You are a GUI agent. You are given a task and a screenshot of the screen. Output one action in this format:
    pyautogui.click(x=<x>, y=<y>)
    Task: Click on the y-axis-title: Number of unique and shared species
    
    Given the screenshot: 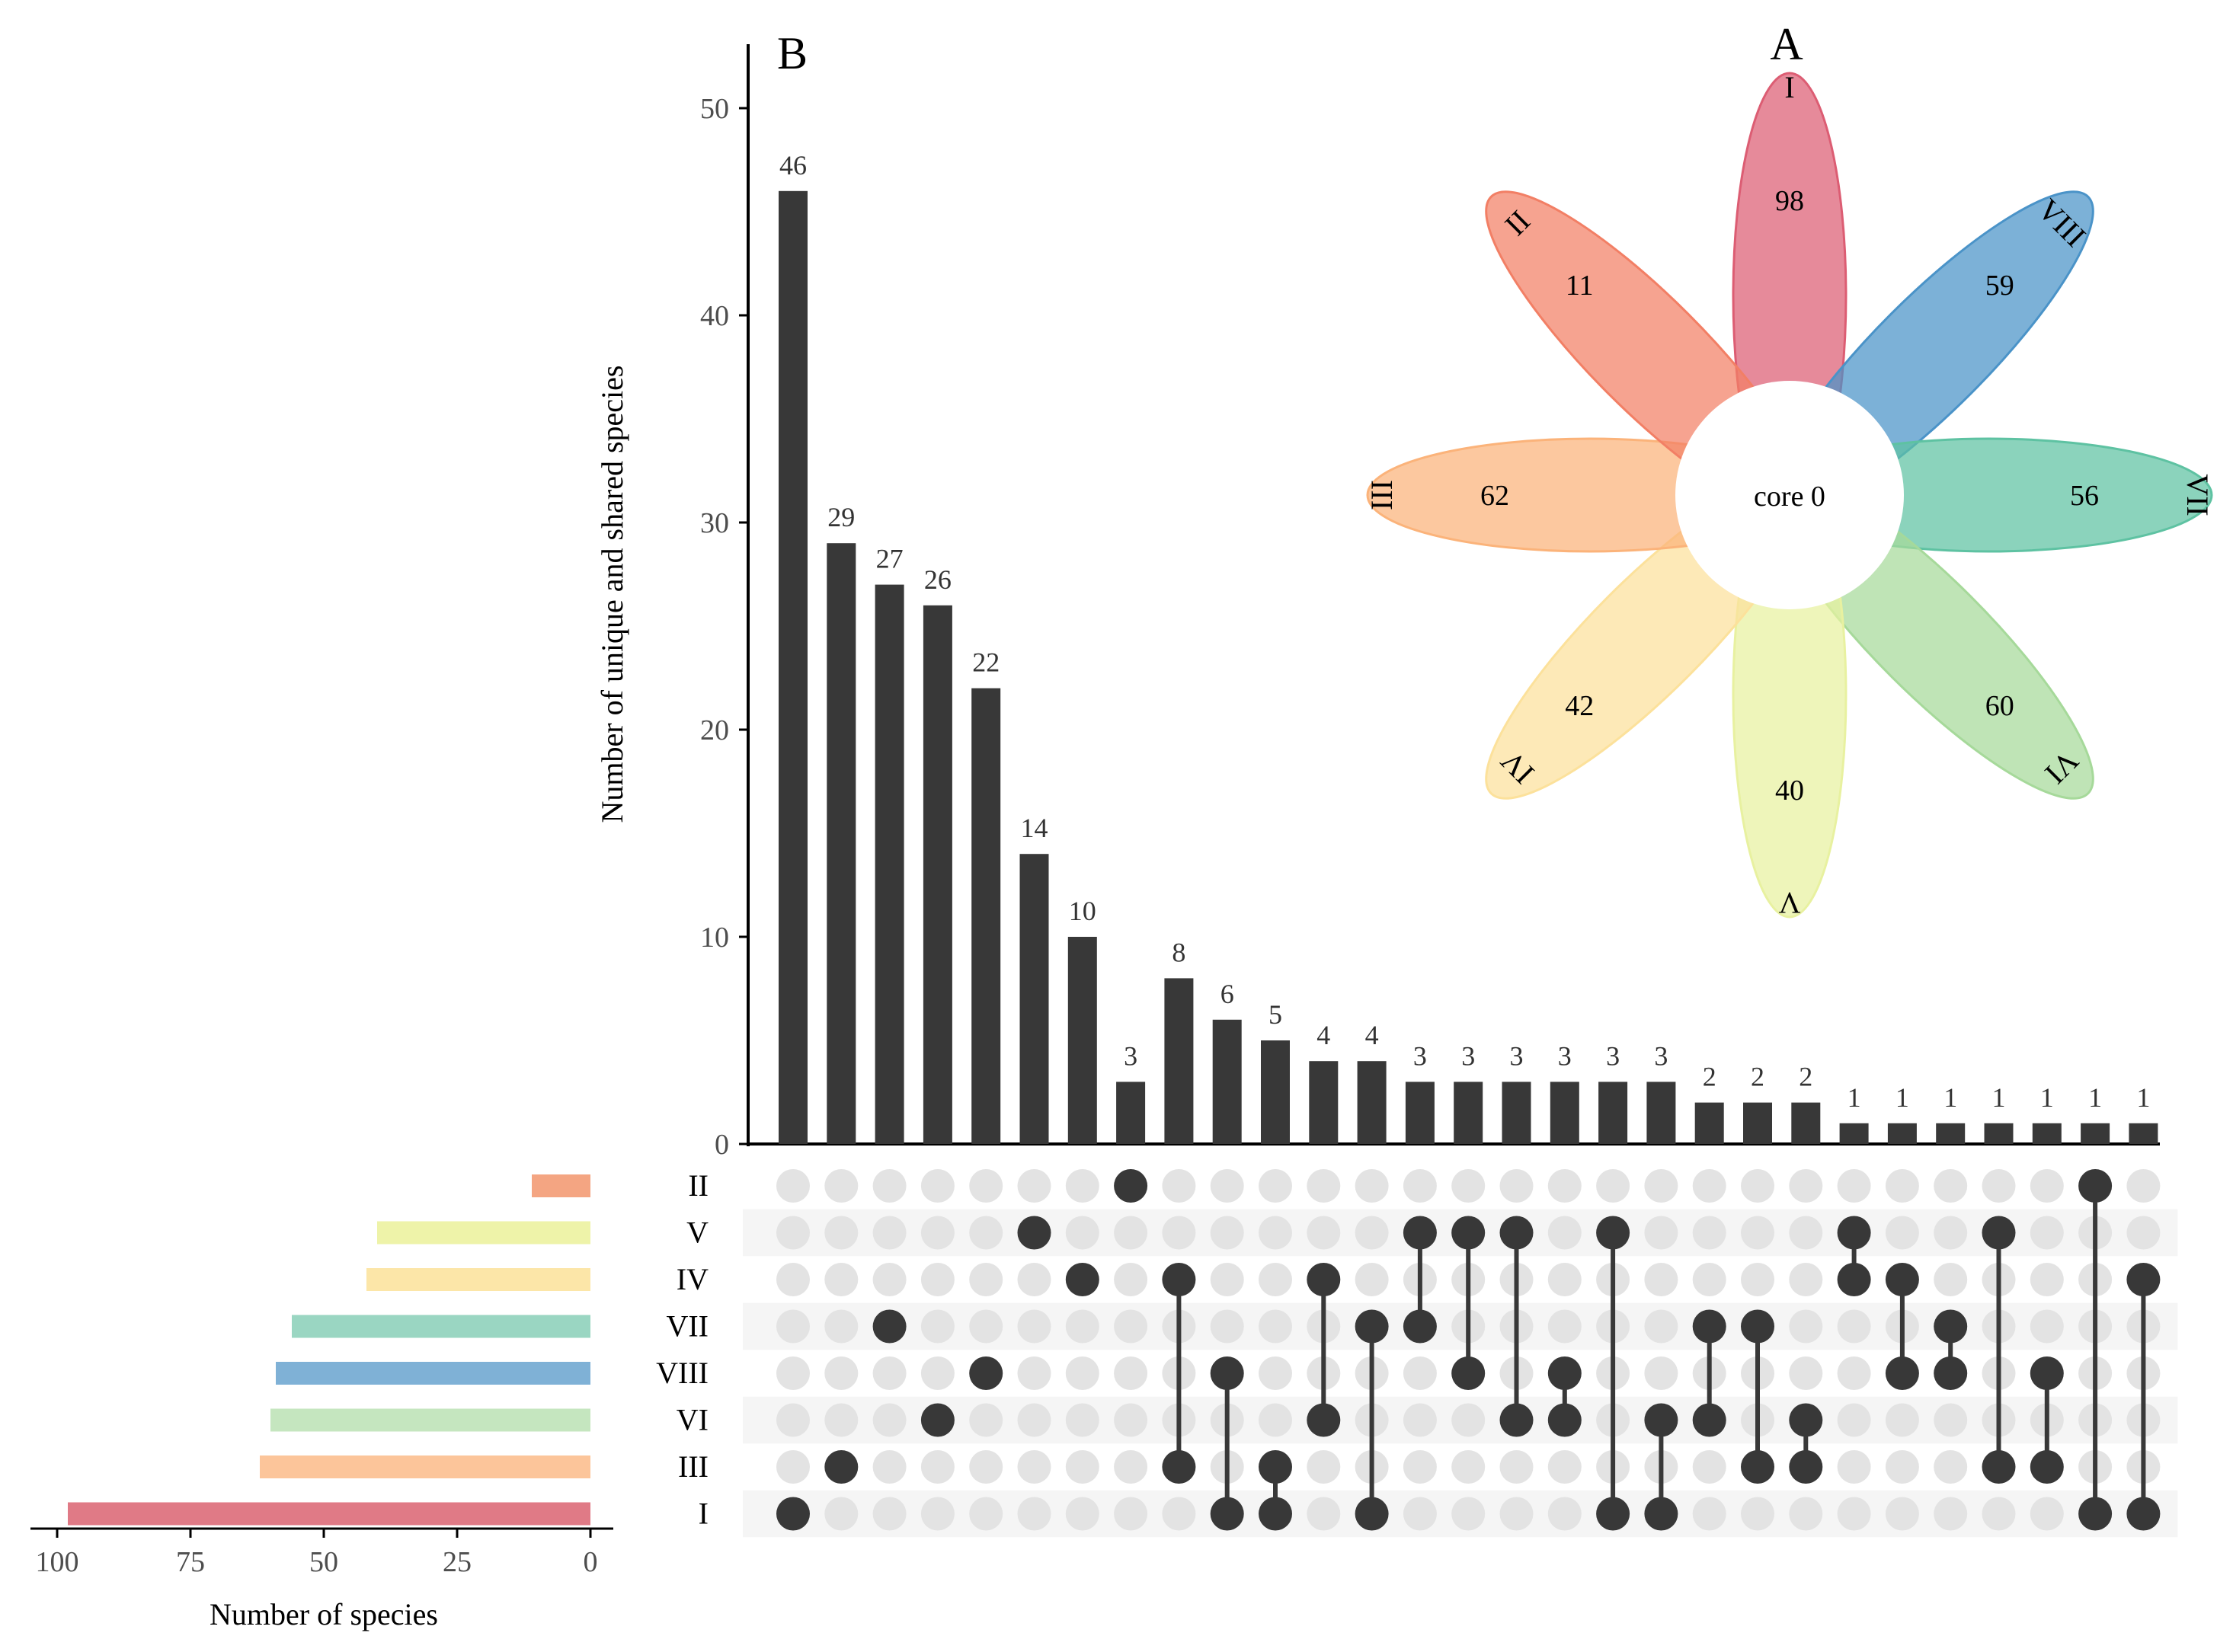 What is the action you would take?
    pyautogui.click(x=612, y=594)
    